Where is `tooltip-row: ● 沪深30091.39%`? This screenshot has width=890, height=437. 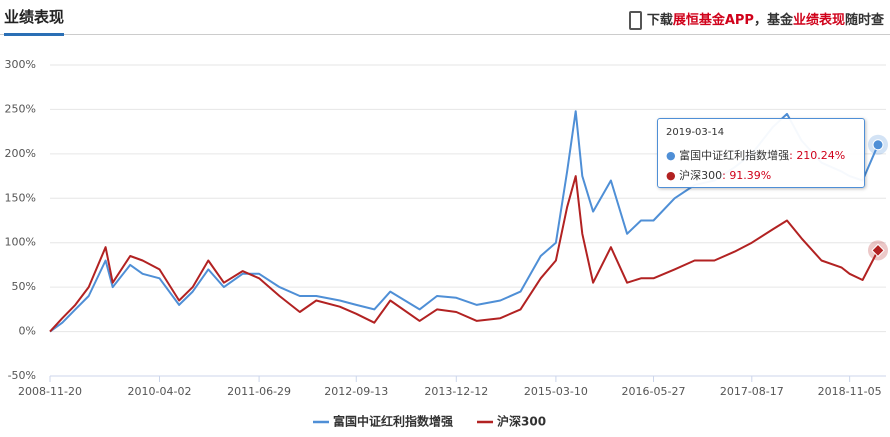
tooltip-row: ● 沪深30091.39% is located at coordinates (718, 175).